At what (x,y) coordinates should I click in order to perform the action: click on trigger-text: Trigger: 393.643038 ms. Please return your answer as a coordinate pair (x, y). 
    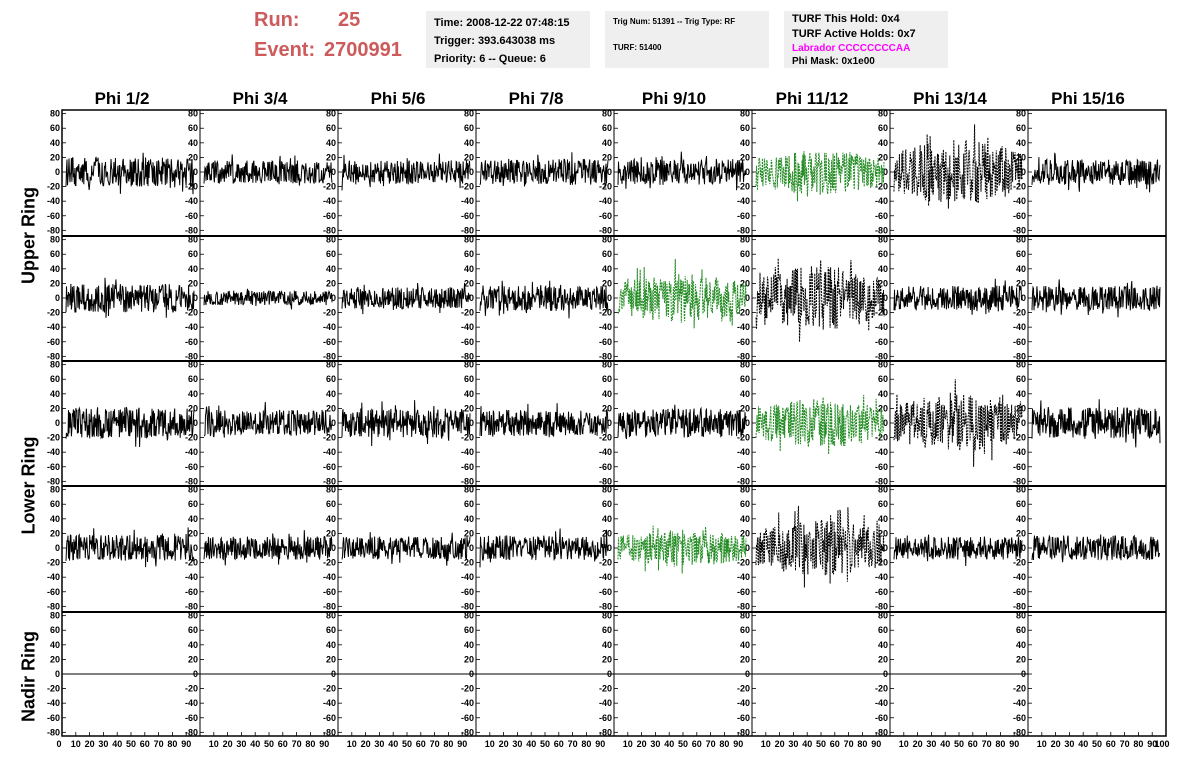
    Looking at the image, I should click on (495, 41).